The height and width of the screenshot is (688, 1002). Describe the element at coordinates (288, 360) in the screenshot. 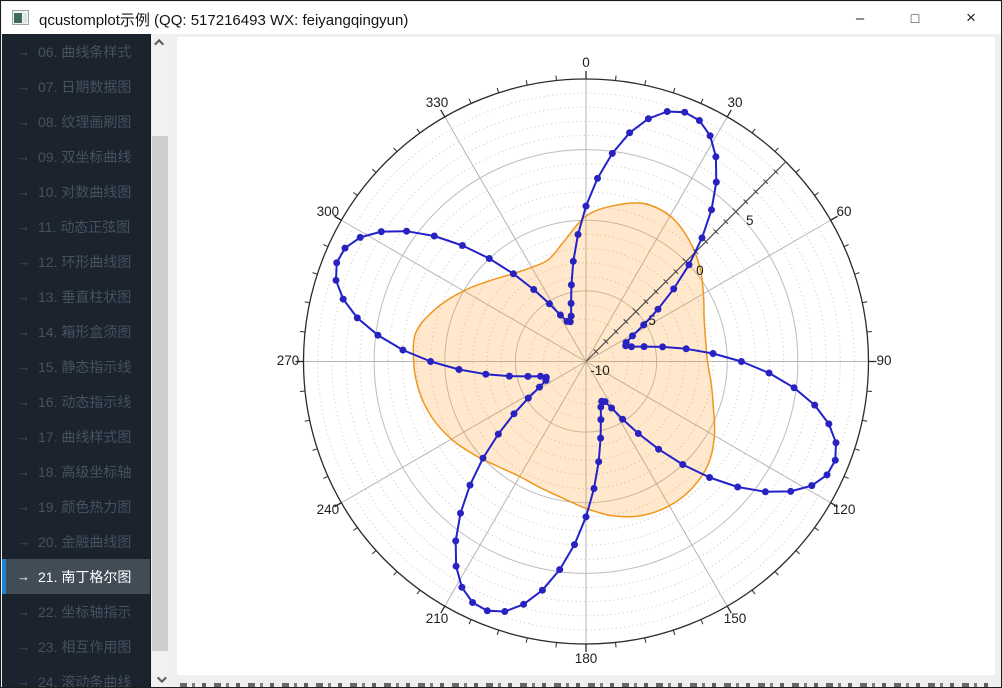

I see `svg-text: 270` at that location.